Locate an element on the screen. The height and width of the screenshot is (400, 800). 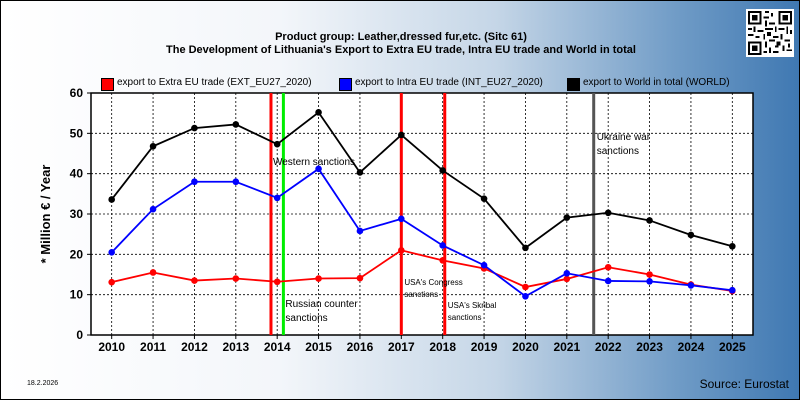
x-tick-label: 2010 is located at coordinates (111, 347).